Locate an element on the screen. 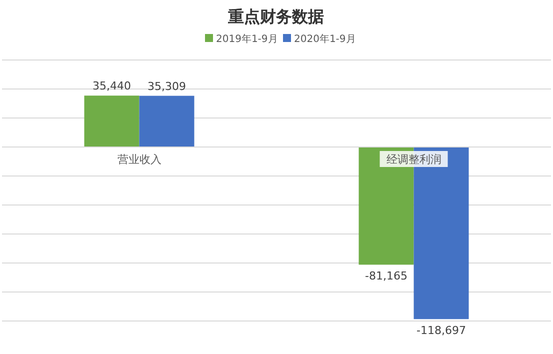 This screenshot has width=553, height=354. x-tick-label: 经调整利润 is located at coordinates (414, 159).